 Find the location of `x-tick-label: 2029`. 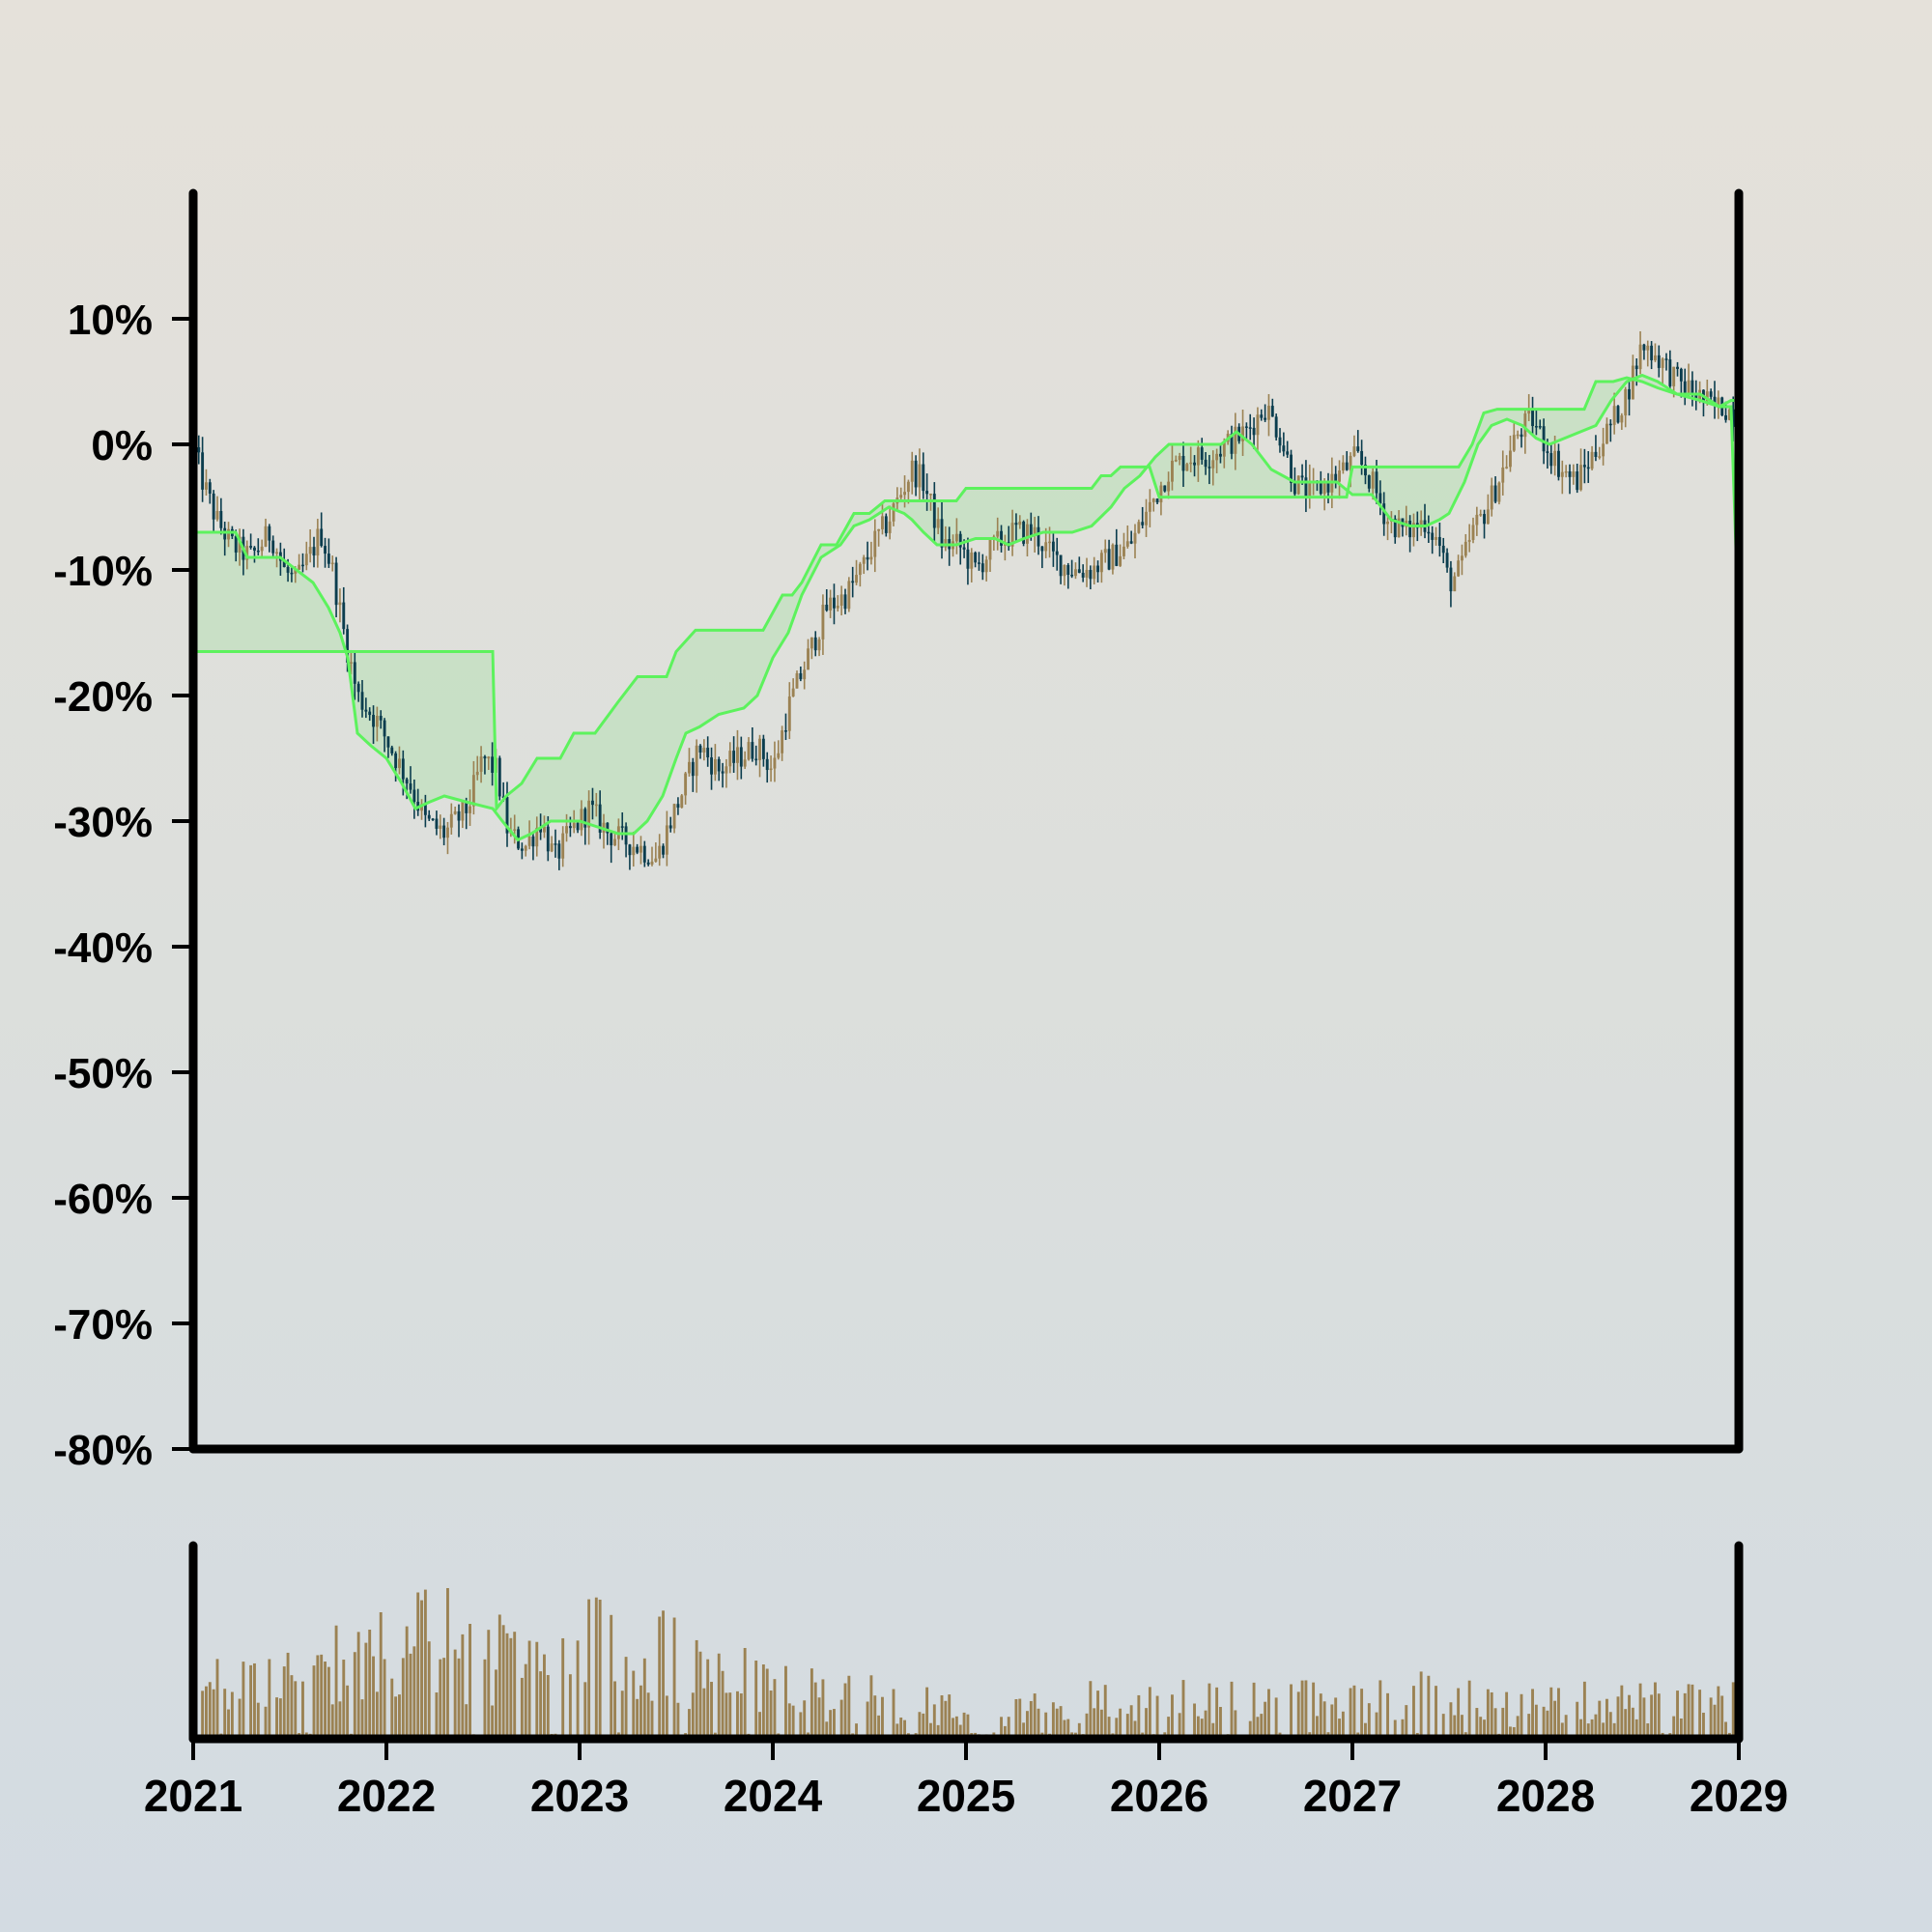

x-tick-label: 2029 is located at coordinates (1739, 1796).